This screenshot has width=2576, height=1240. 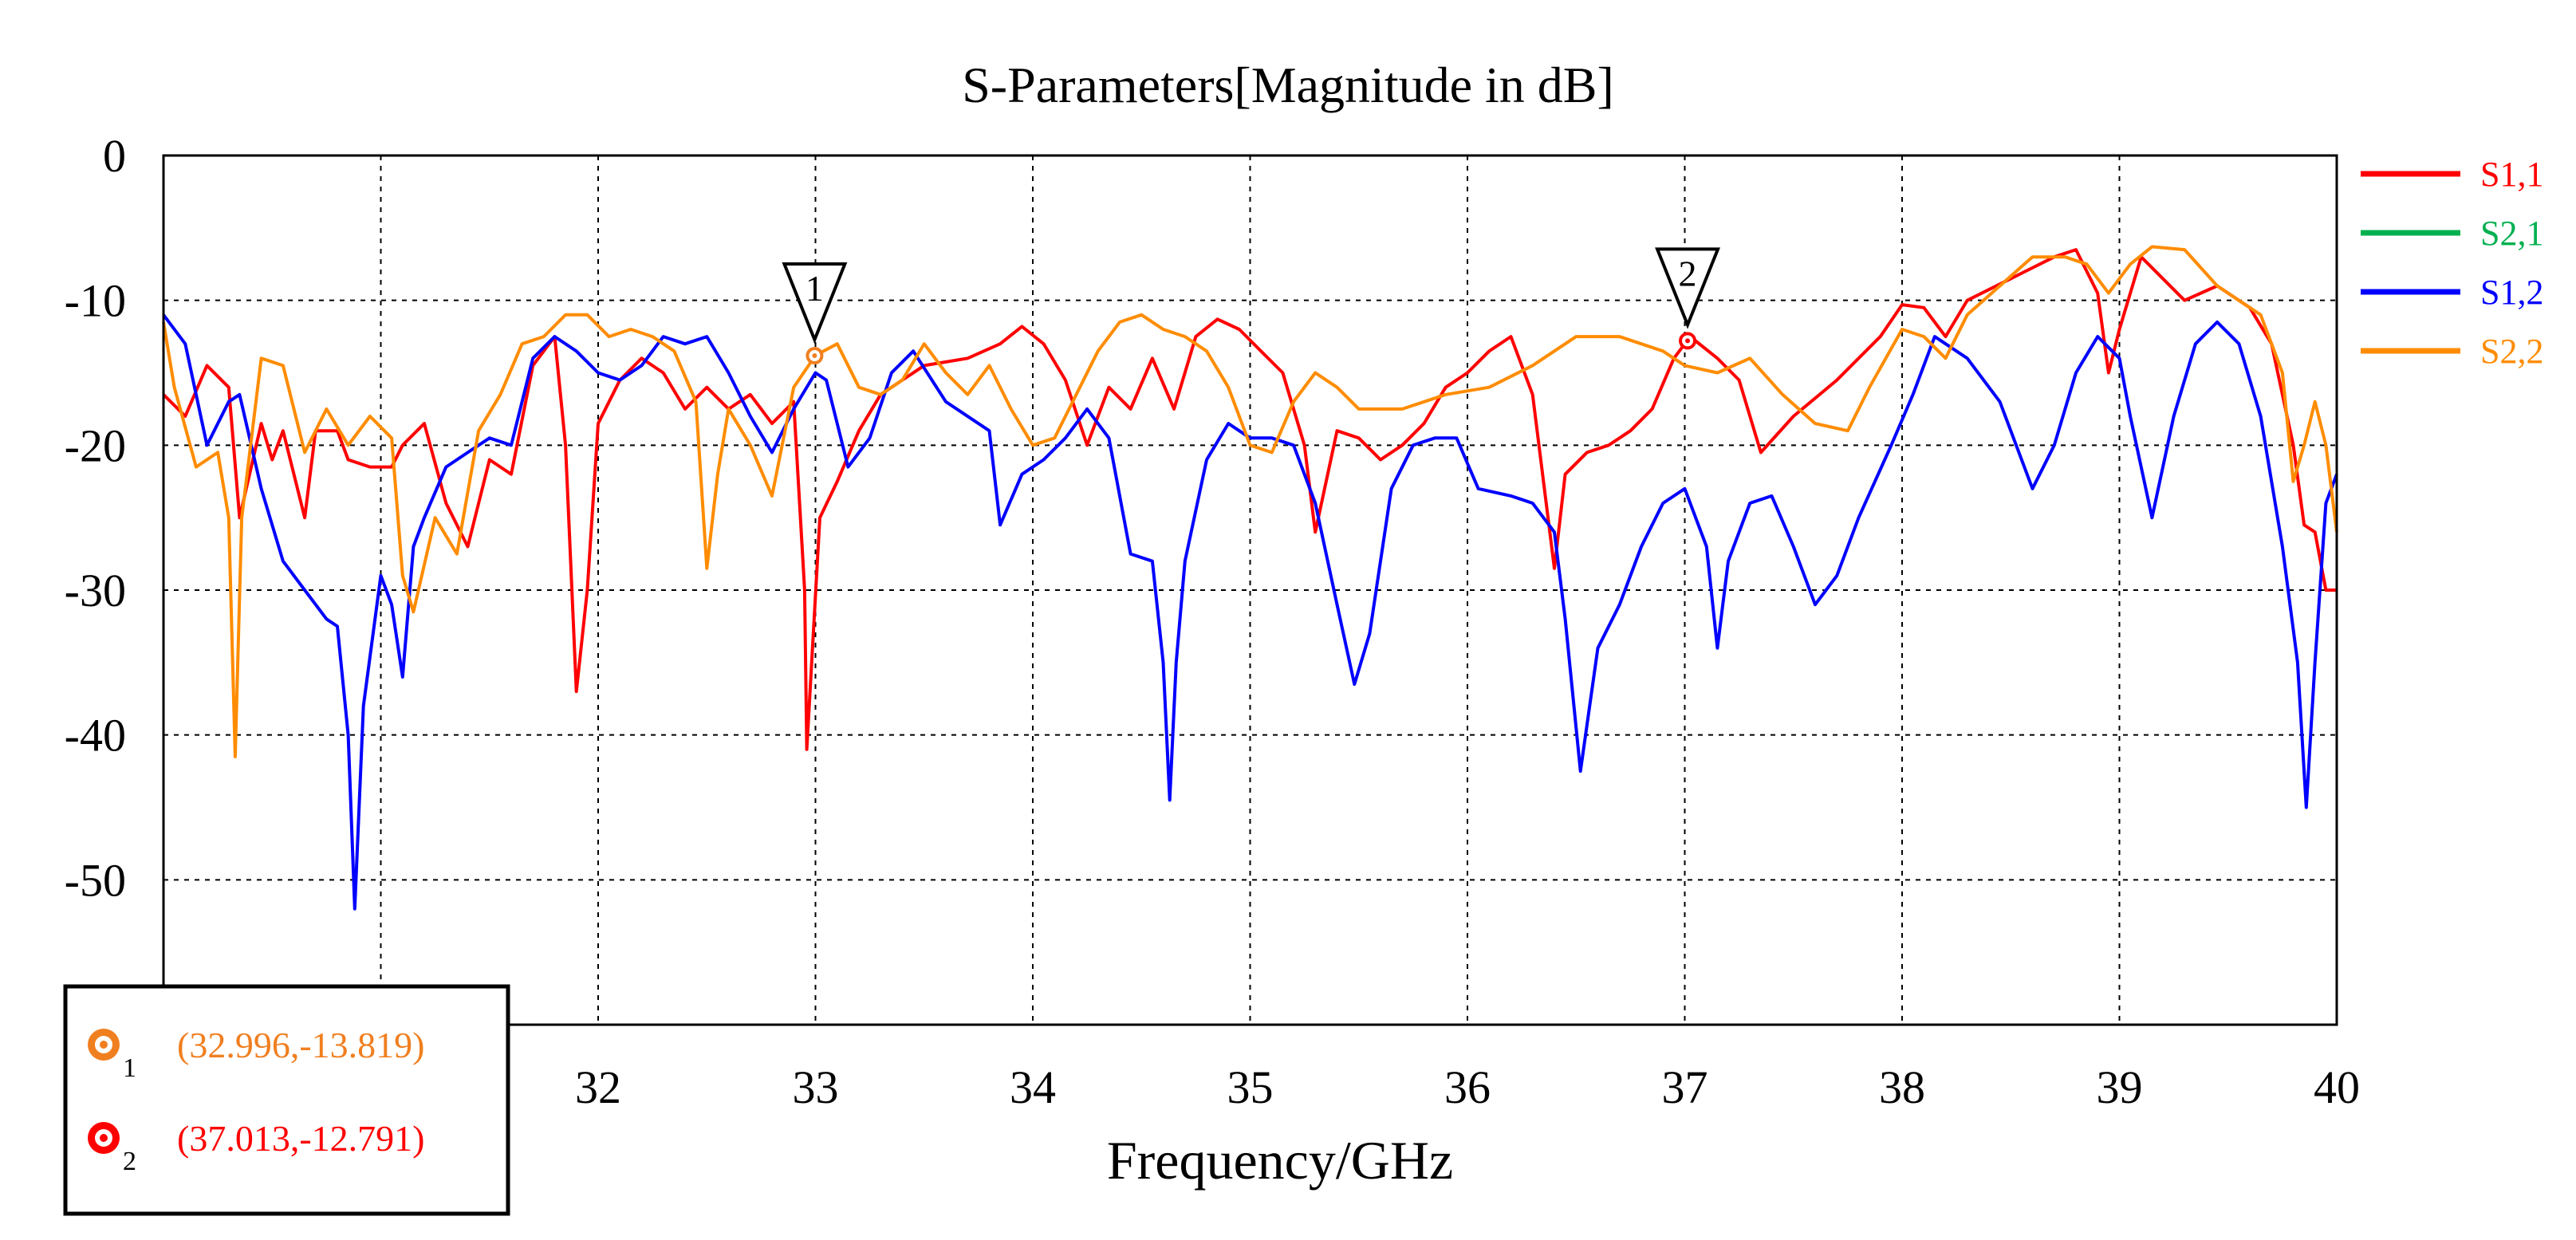 I want to click on legend-label: S2,1, so click(x=2511, y=234).